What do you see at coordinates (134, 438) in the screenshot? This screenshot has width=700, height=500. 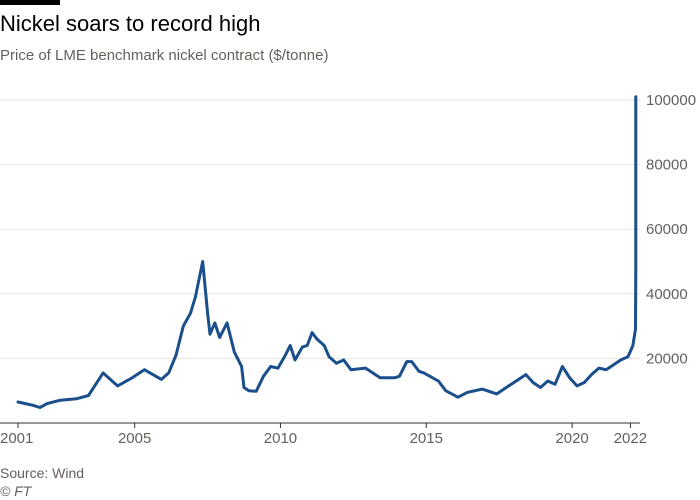 I see `x-tick-label: 2005` at bounding box center [134, 438].